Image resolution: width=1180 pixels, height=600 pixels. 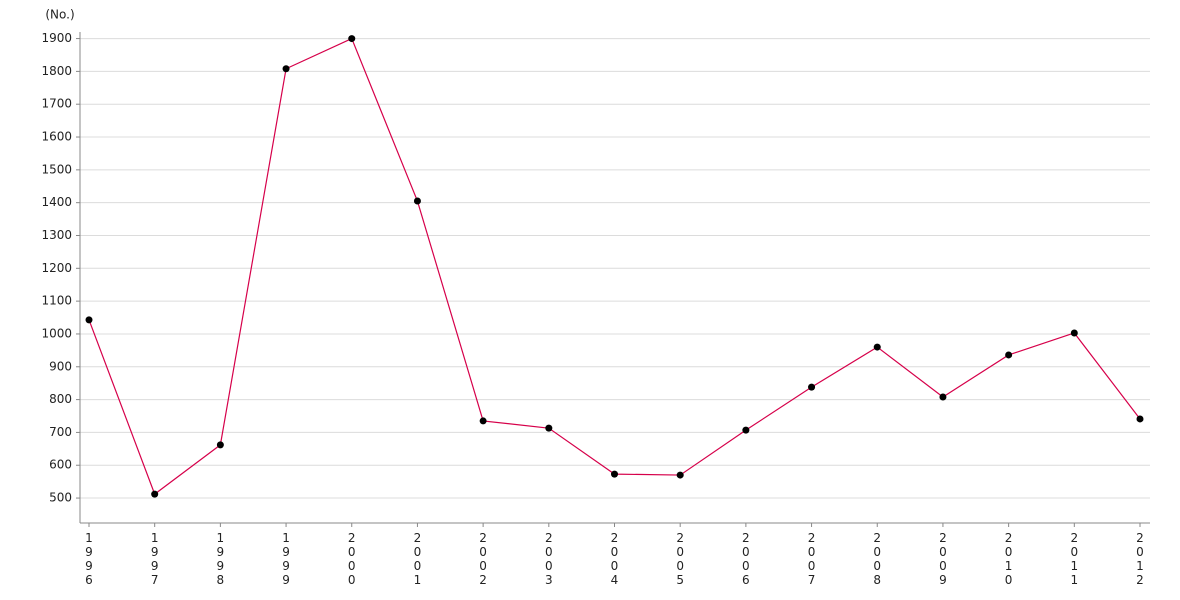 What do you see at coordinates (56, 202) in the screenshot?
I see `y-tick-label: 1400` at bounding box center [56, 202].